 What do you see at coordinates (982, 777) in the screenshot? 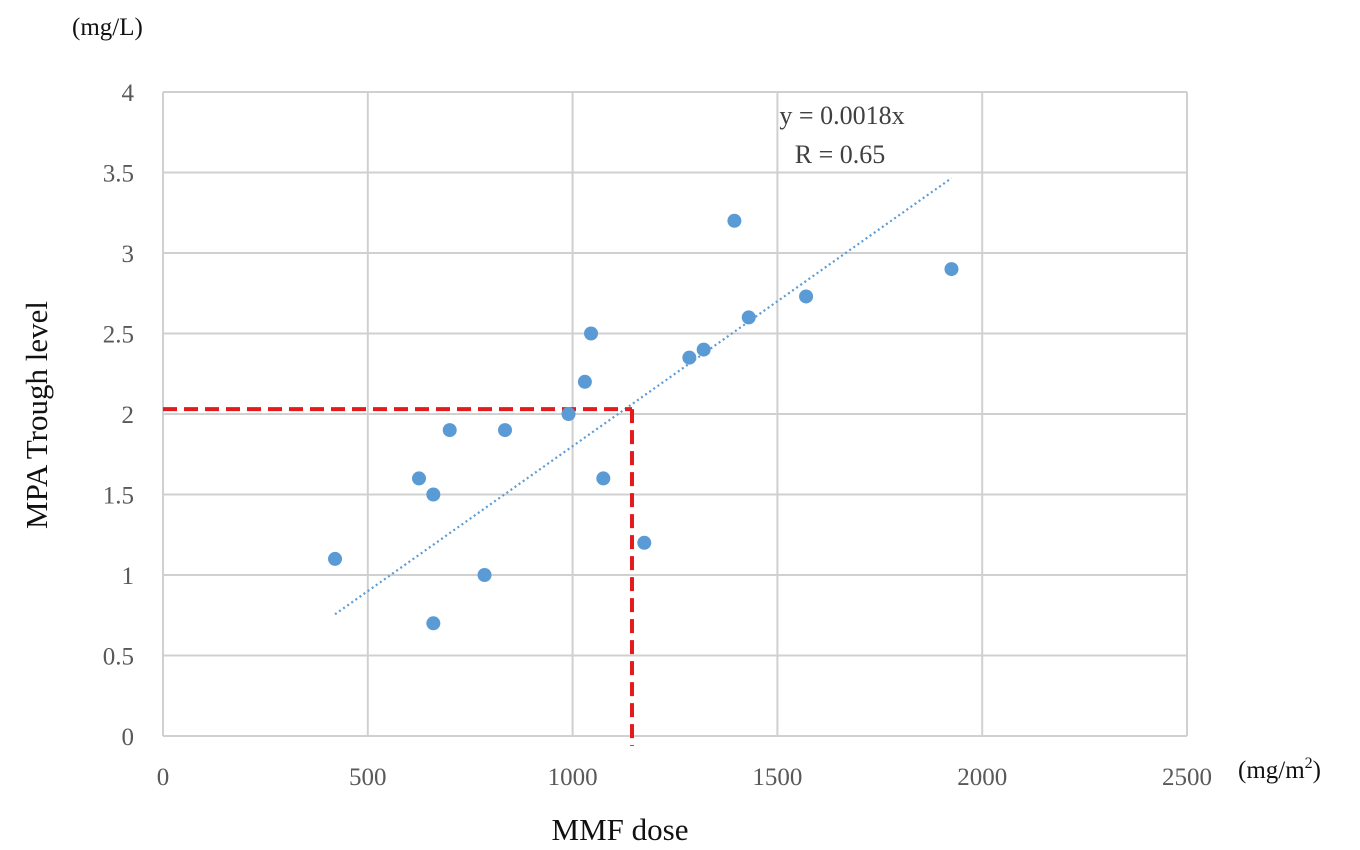
I see `x-tick-label: 2000` at bounding box center [982, 777].